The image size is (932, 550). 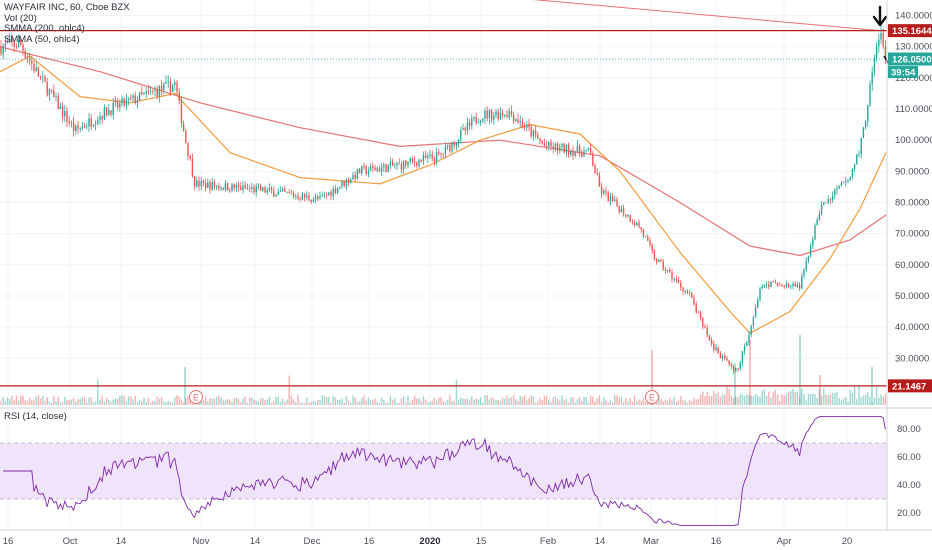 What do you see at coordinates (20, 18) in the screenshot?
I see `legend-volume: Vol (20)` at bounding box center [20, 18].